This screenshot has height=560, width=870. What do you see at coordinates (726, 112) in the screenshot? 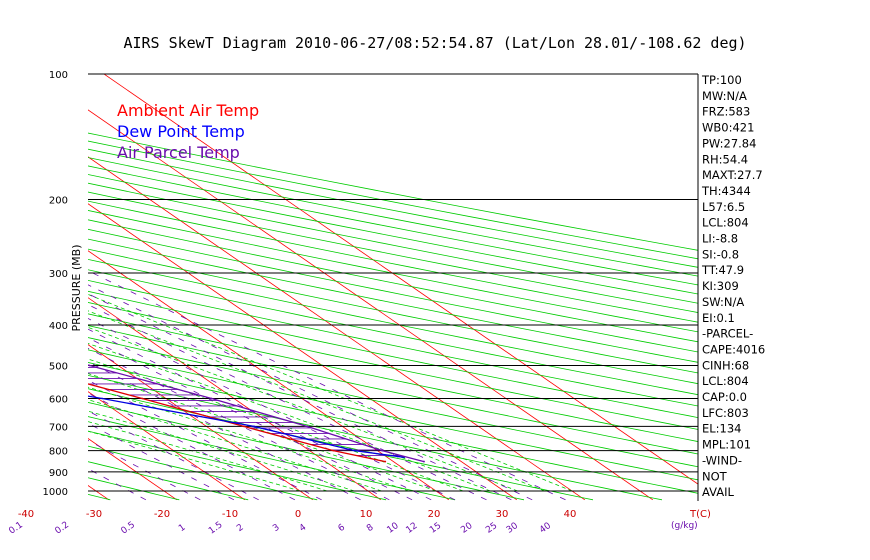
I see `index-item: FRZ:583` at bounding box center [726, 112].